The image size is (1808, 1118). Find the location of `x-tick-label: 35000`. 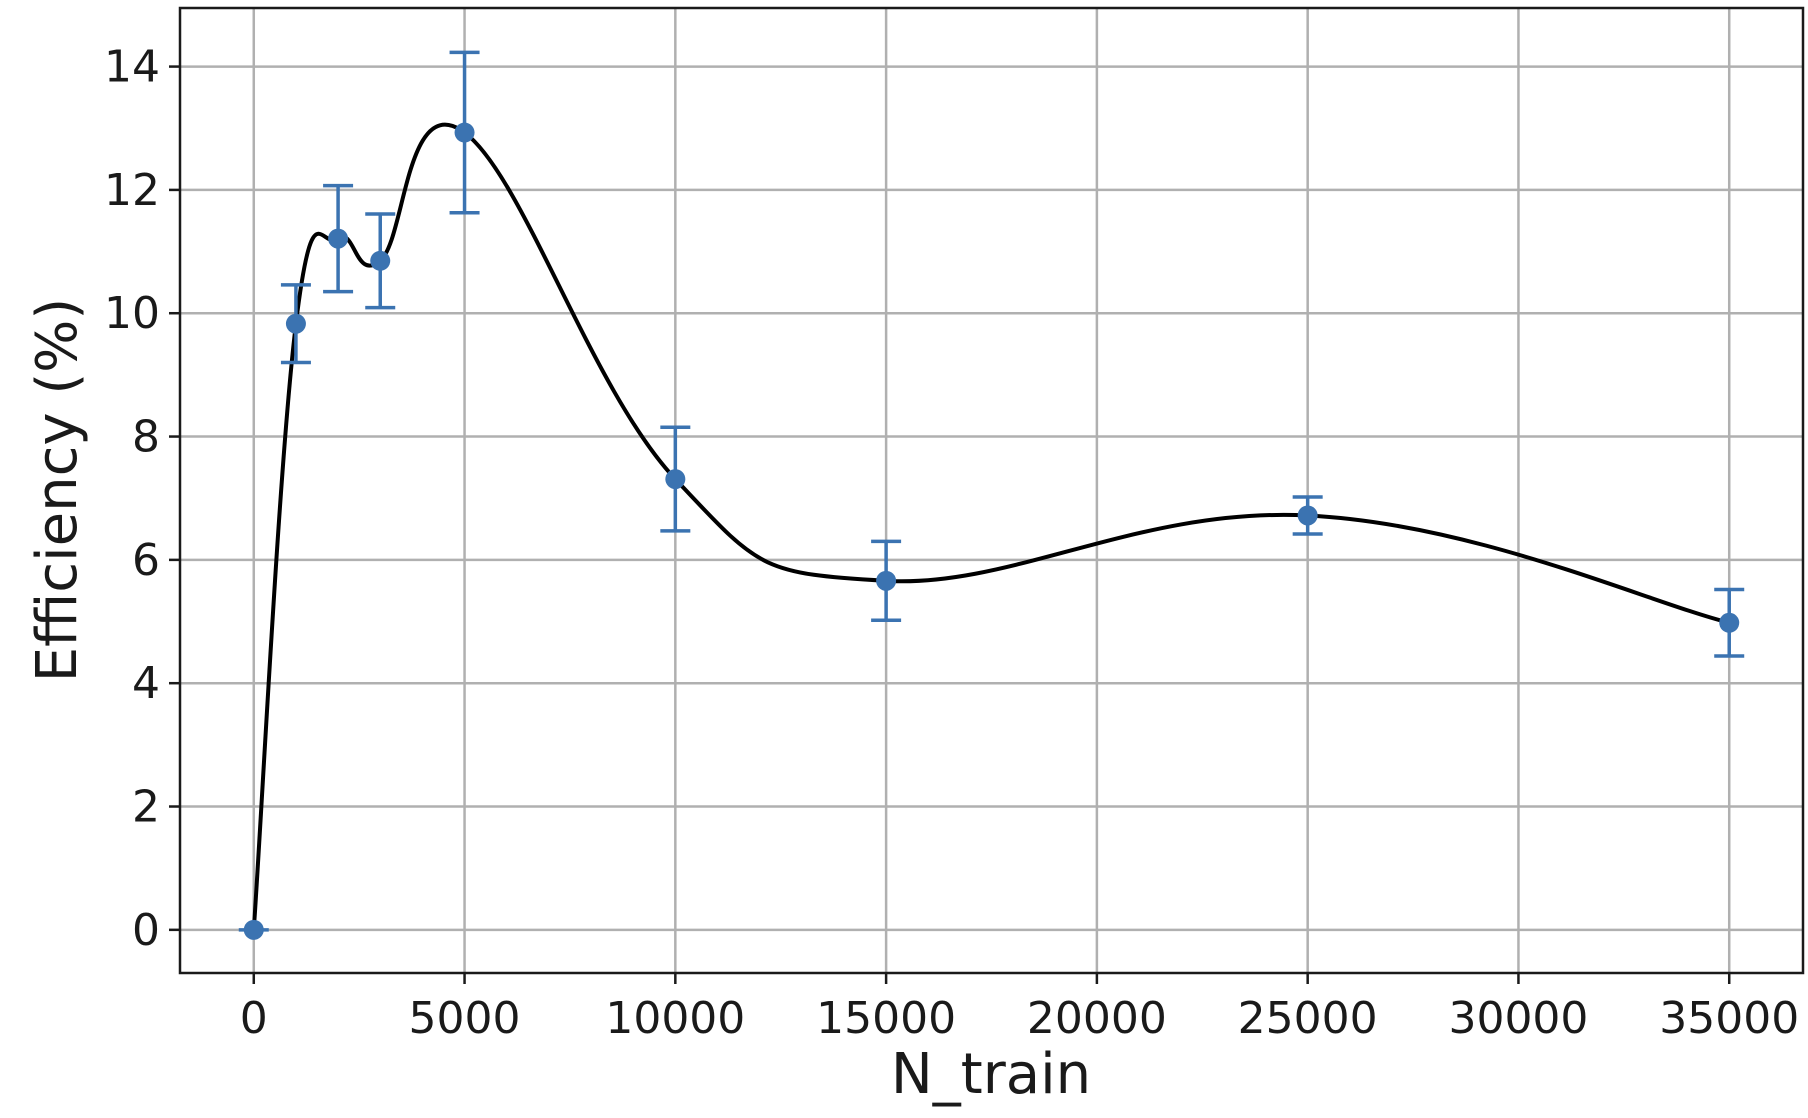

x-tick-label: 35000 is located at coordinates (1729, 1018).